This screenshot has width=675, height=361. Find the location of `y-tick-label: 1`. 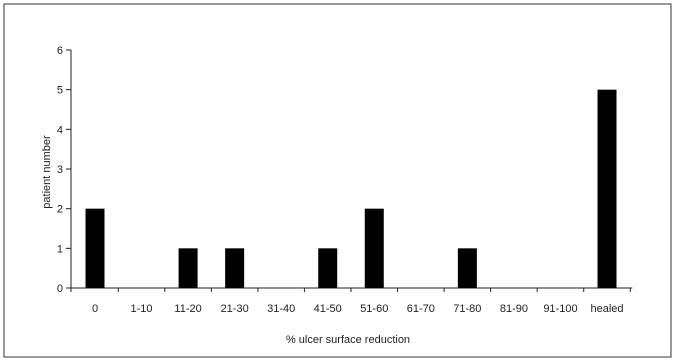

y-tick-label: 1 is located at coordinates (60, 249).